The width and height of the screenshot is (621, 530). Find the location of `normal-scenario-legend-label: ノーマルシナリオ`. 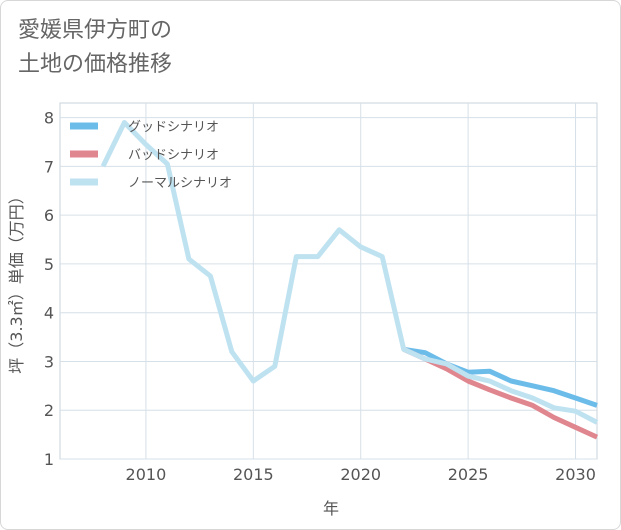

normal-scenario-legend-label: ノーマルシナリオ is located at coordinates (180, 183).